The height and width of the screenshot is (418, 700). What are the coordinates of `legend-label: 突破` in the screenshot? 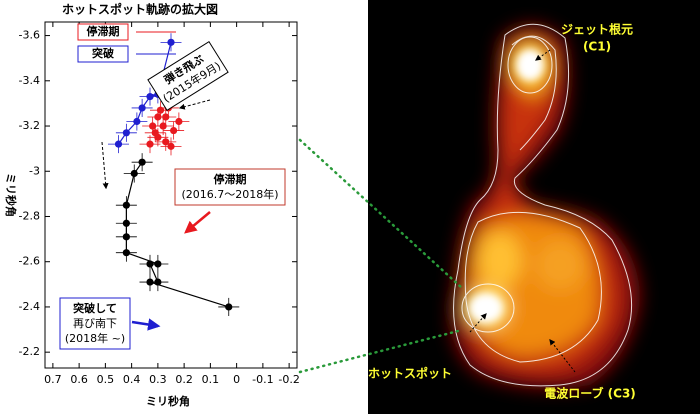 It's located at (103, 53).